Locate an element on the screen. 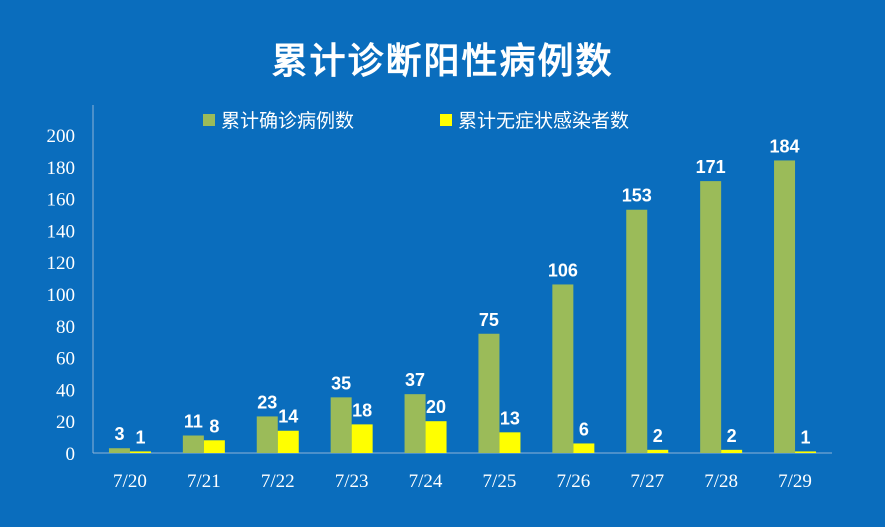 The image size is (885, 527). data-label: 23 is located at coordinates (267, 402).